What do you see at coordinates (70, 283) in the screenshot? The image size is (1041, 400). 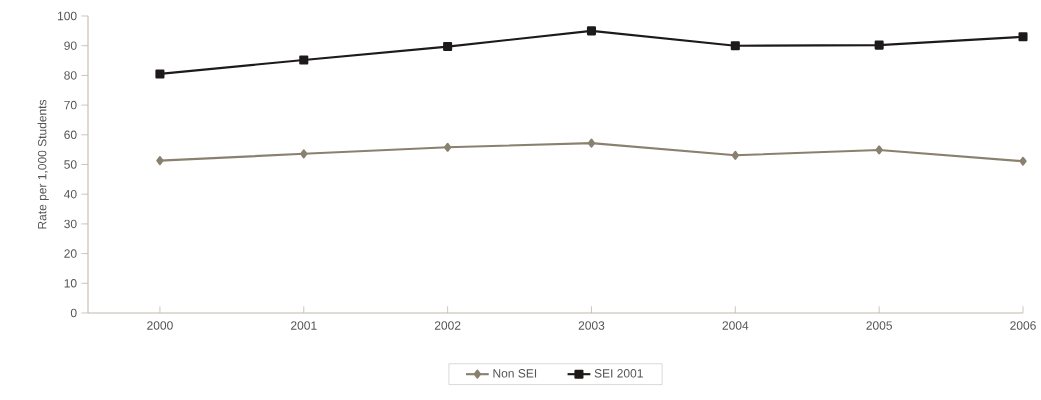 I see `y-tick-label: 10` at bounding box center [70, 283].